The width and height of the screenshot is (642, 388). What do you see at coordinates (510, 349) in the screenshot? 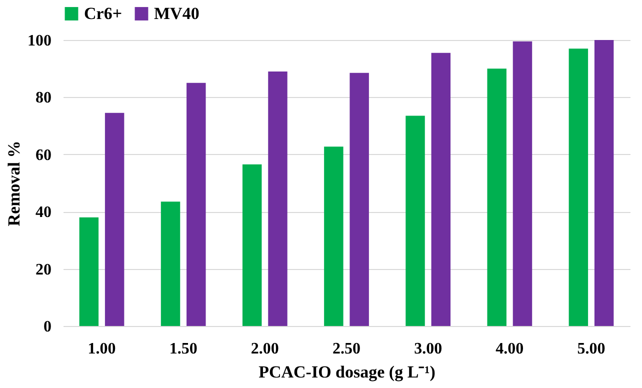
I see `x-tick-label: 4.00` at bounding box center [510, 349].